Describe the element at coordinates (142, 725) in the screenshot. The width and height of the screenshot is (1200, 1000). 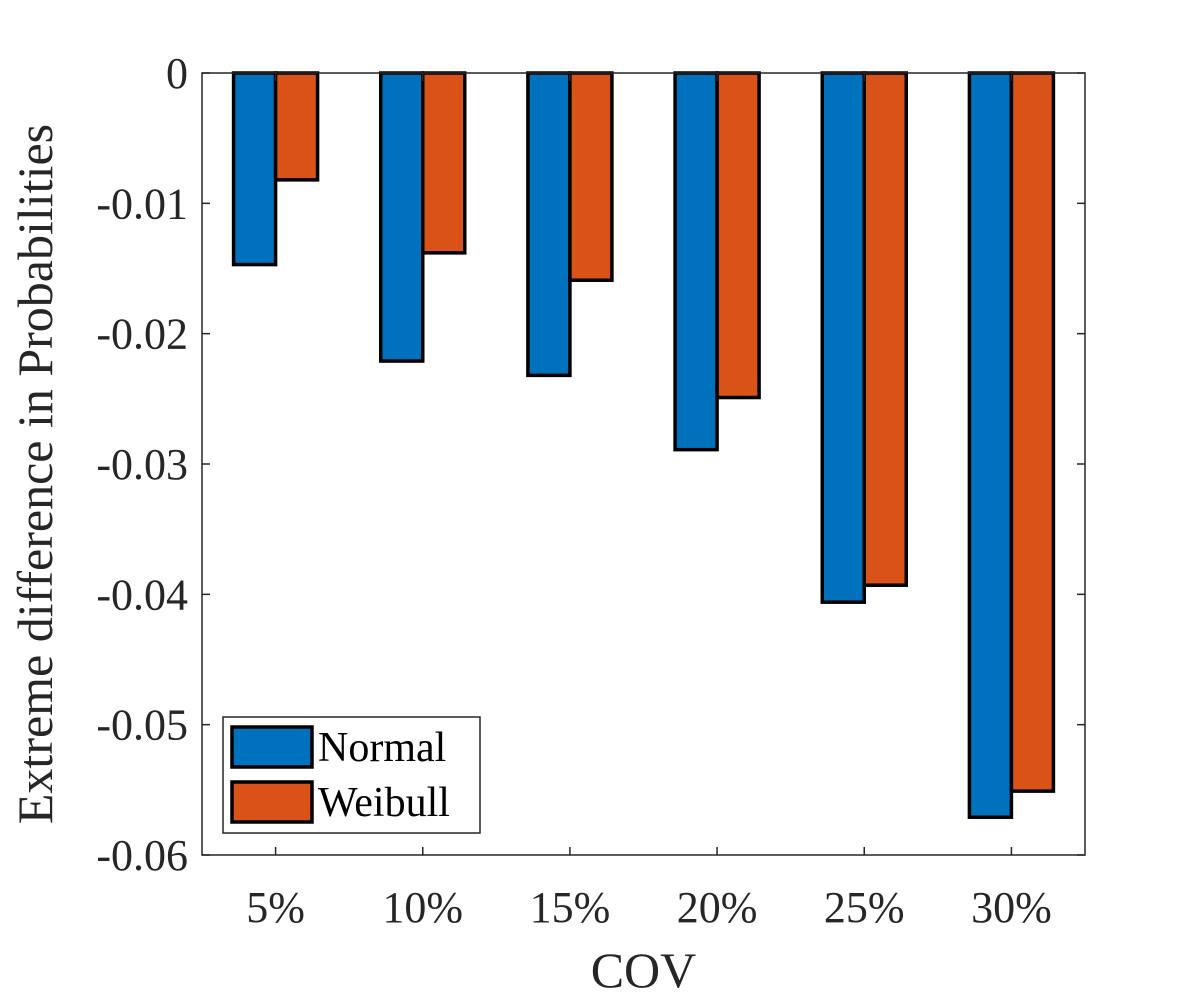
I see `y-tick-label: -0.05` at that location.